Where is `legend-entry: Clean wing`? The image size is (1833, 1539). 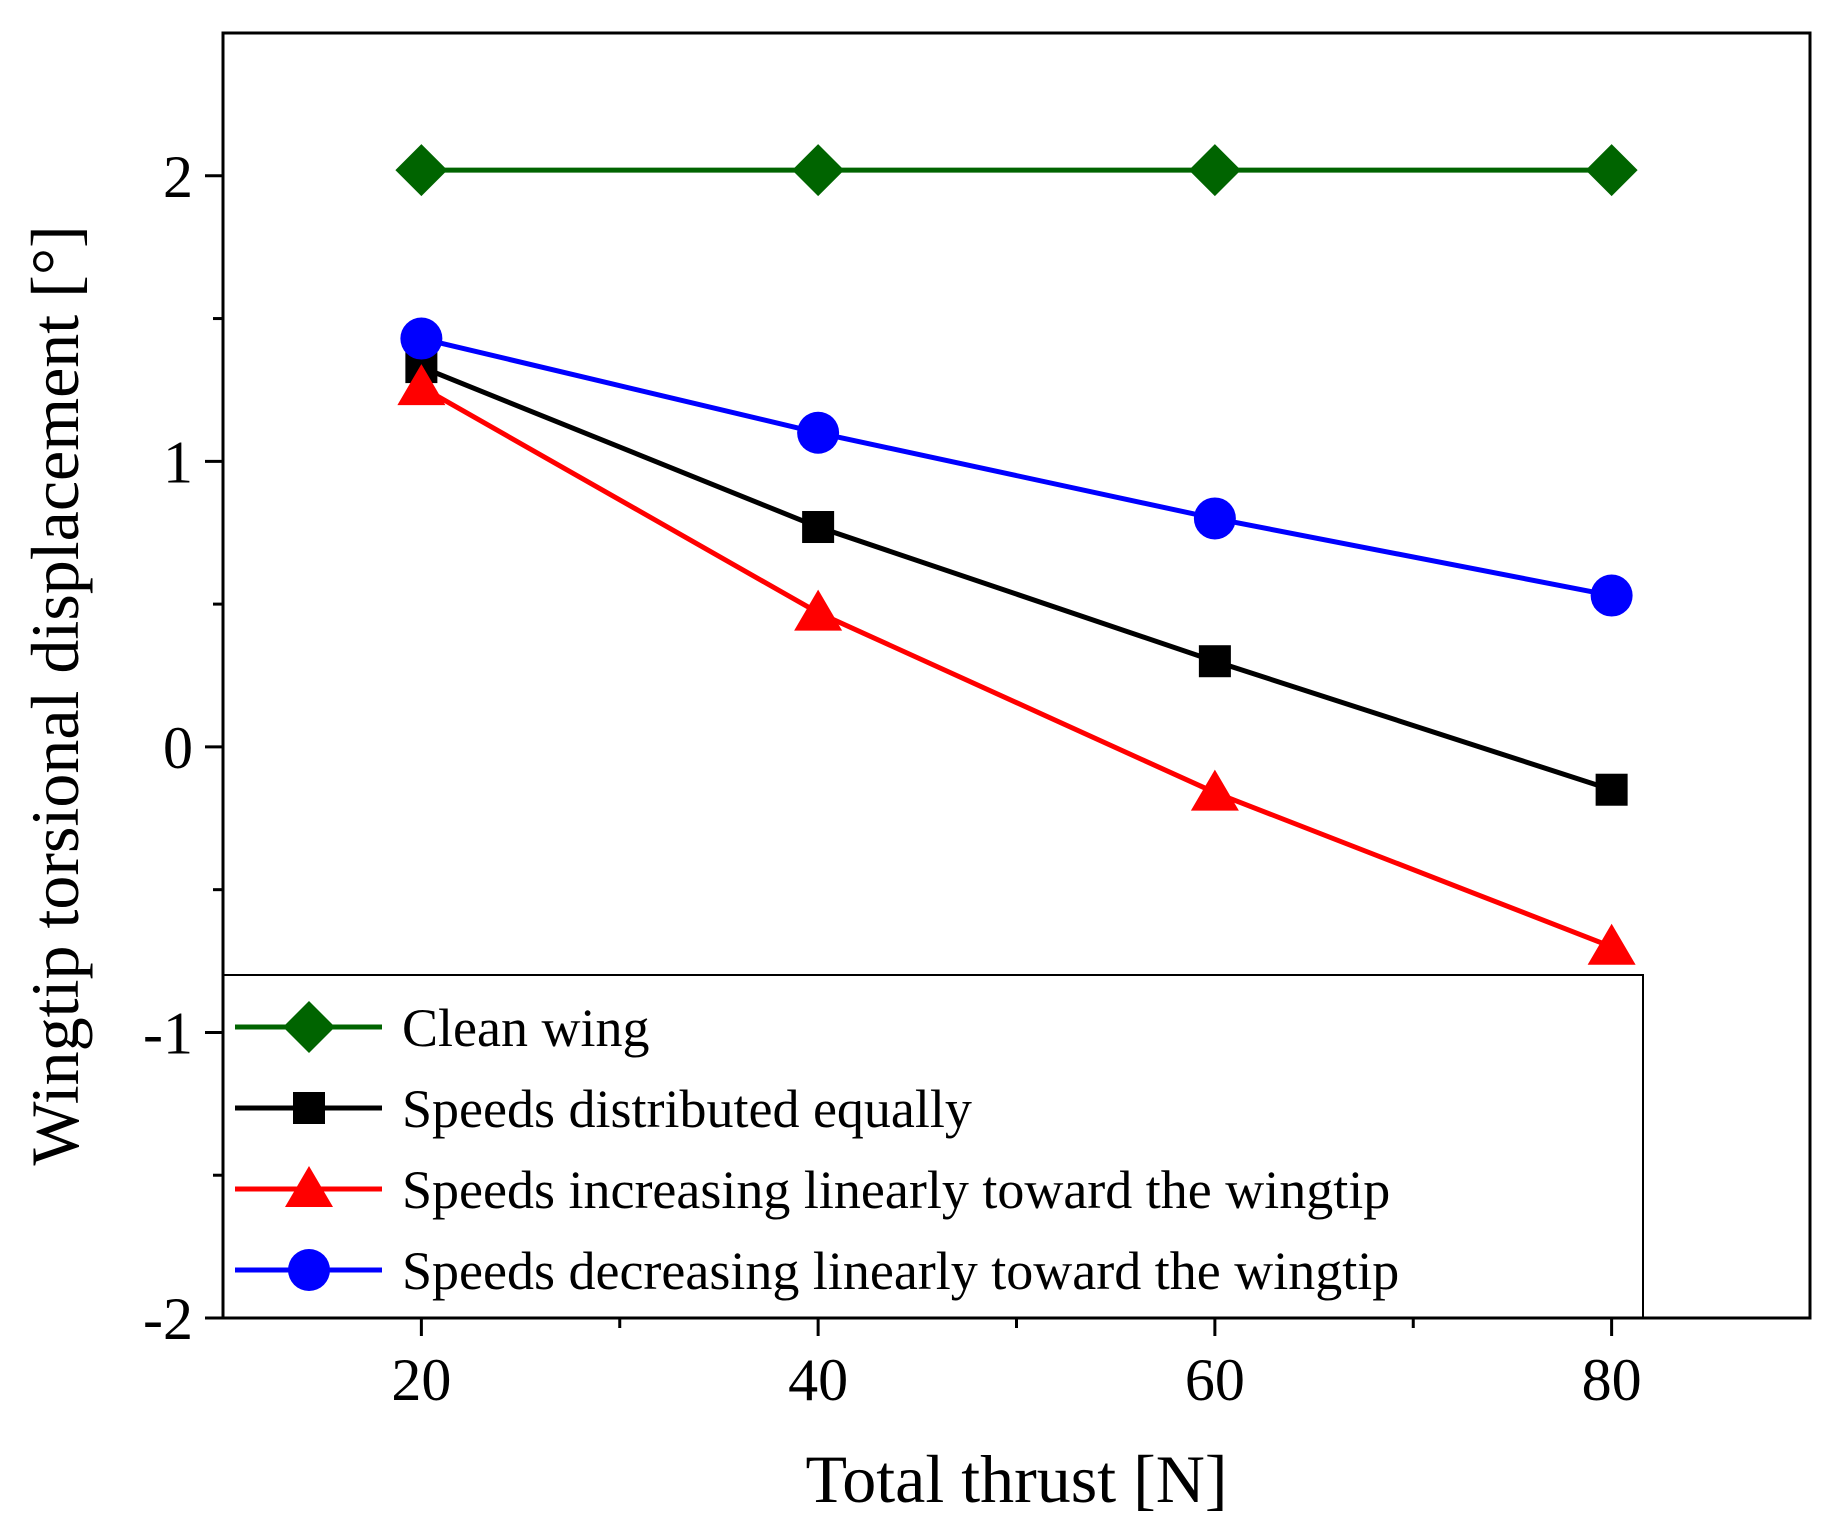 legend-entry: Clean wing is located at coordinates (442, 1028).